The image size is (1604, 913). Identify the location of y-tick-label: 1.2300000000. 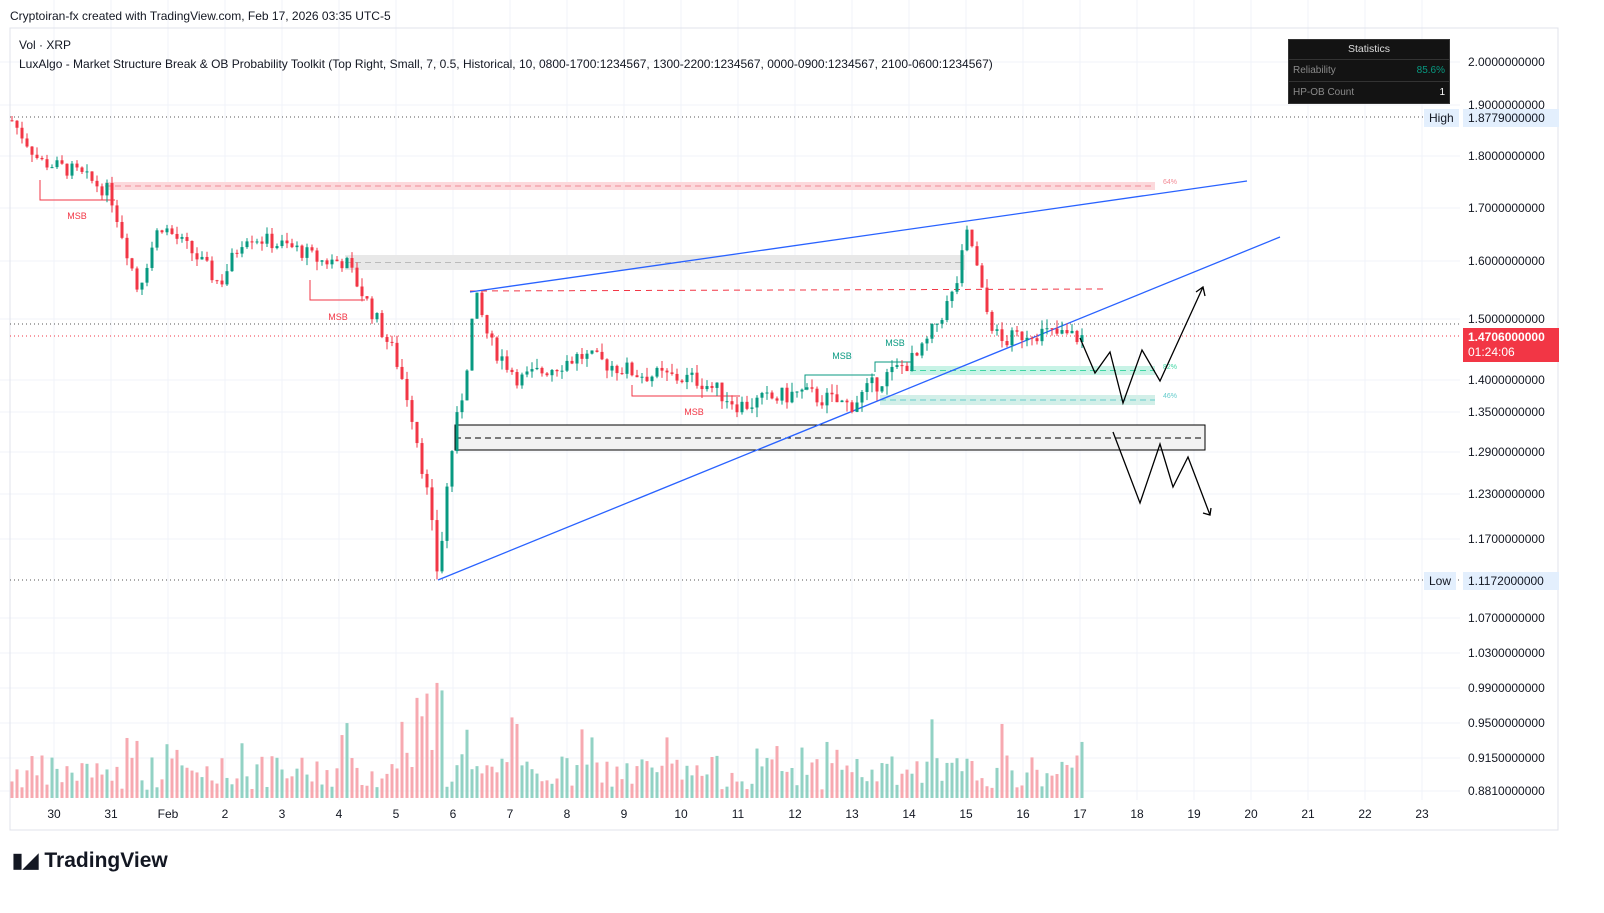
(1506, 494).